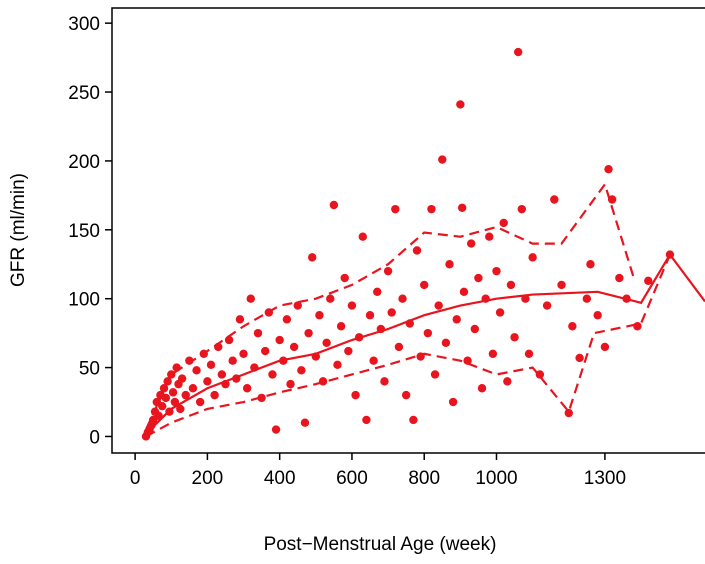  Describe the element at coordinates (208, 478) in the screenshot. I see `x-tick-label: 200` at that location.